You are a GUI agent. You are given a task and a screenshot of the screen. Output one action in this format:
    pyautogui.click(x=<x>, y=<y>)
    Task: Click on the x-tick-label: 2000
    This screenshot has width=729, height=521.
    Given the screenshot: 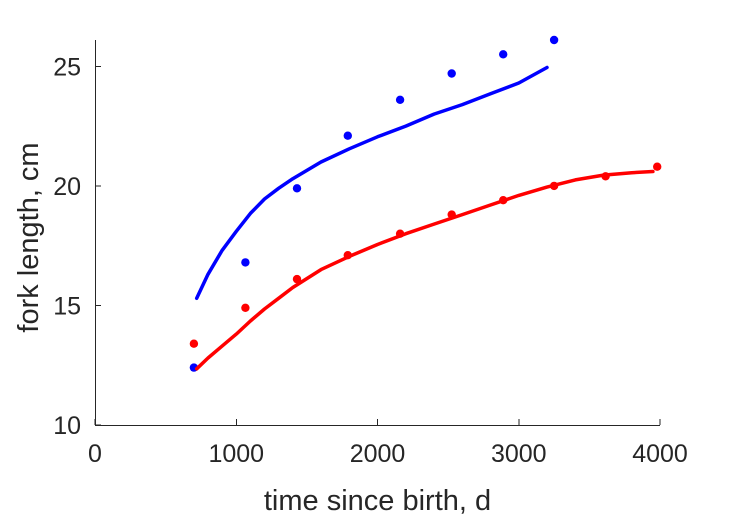 What is the action you would take?
    pyautogui.click(x=378, y=454)
    